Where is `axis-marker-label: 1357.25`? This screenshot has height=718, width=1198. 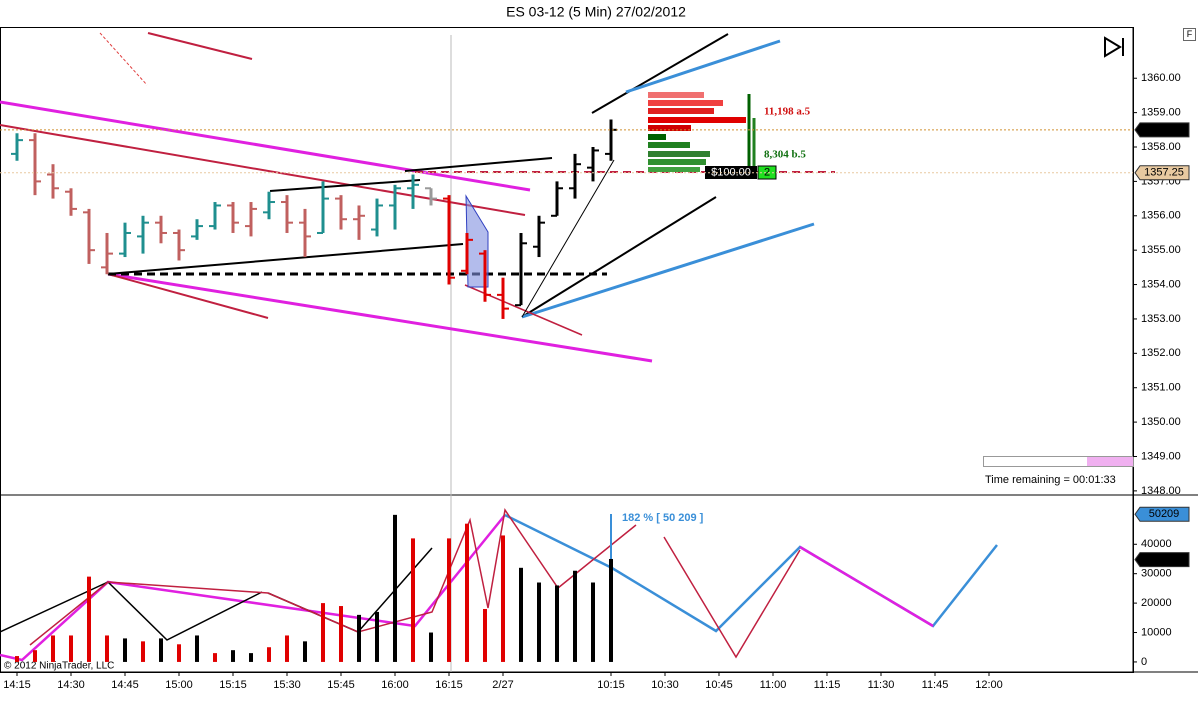
axis-marker-label: 1357.25 is located at coordinates (1164, 173).